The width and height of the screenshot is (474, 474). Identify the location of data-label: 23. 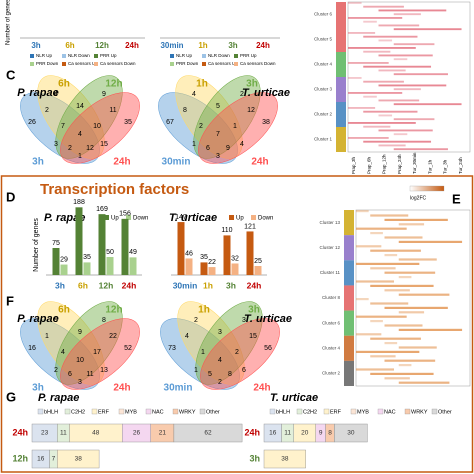
(45, 433).